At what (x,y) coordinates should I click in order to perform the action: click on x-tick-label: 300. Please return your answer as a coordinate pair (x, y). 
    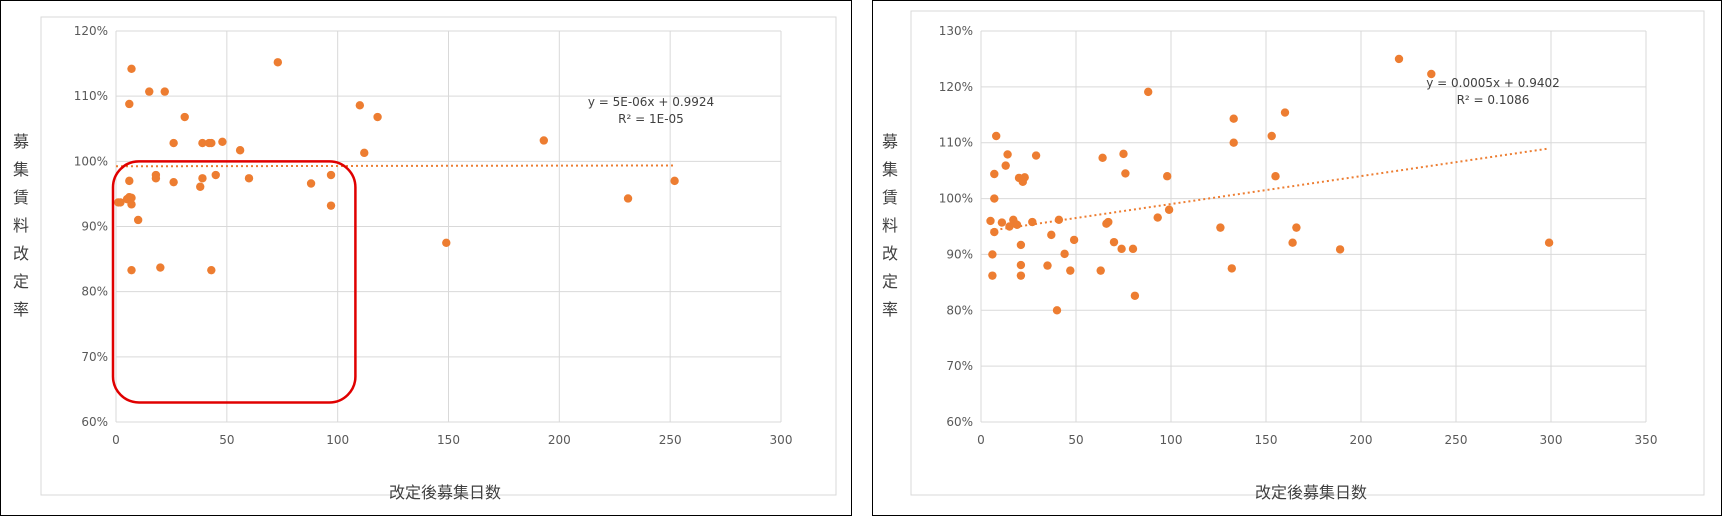
    Looking at the image, I should click on (1551, 440).